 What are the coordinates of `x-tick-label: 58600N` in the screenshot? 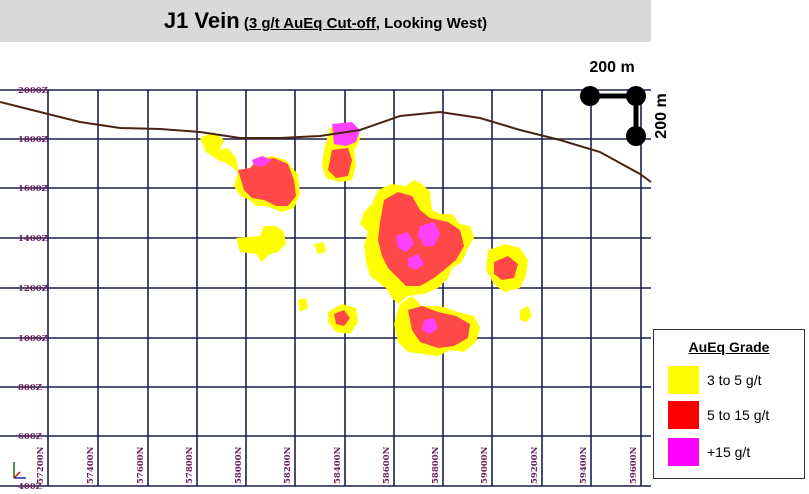 It's located at (387, 465).